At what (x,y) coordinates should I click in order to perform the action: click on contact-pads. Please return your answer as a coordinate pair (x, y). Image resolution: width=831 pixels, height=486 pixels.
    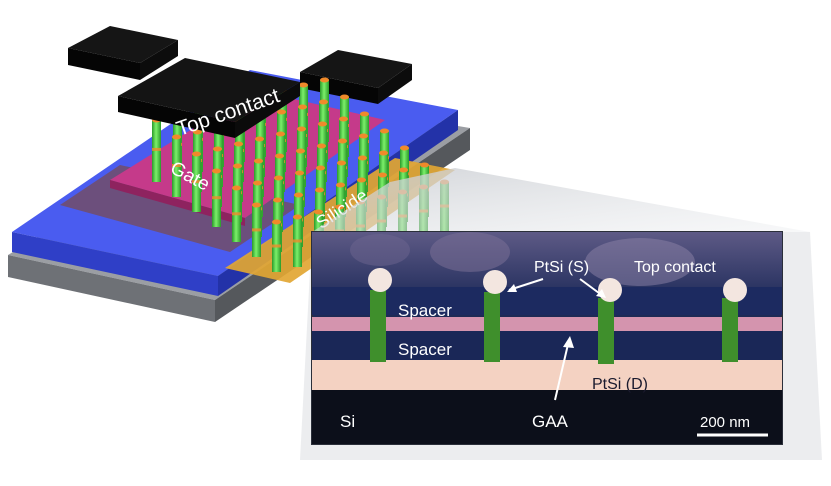
    Looking at the image, I should click on (240, 65).